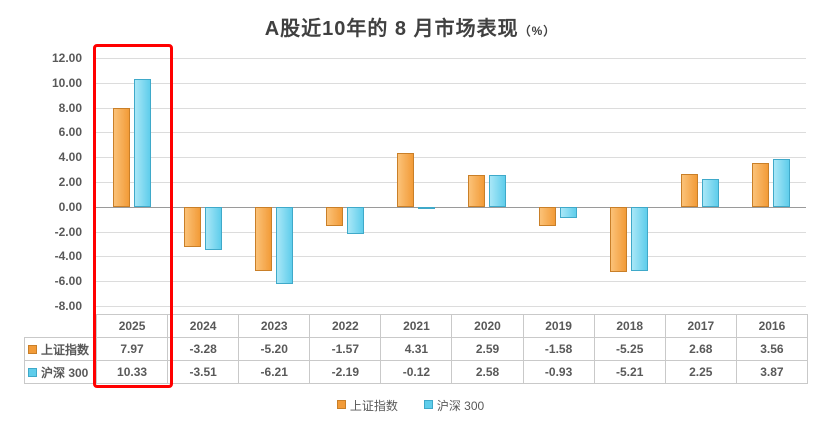  I want to click on bar-上证指数-2025, so click(121, 157).